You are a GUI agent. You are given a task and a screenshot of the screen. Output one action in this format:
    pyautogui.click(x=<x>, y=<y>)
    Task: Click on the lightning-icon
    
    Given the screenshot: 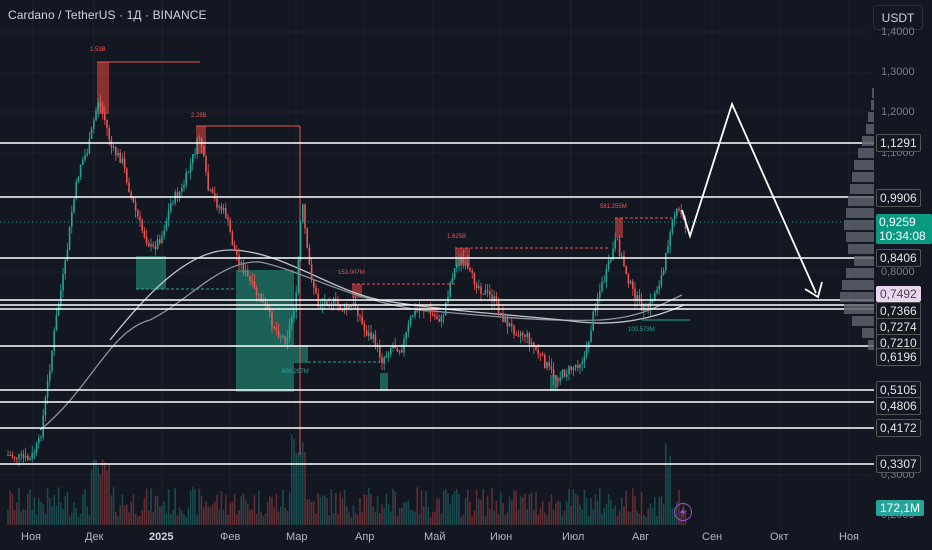 What is the action you would take?
    pyautogui.click(x=683, y=512)
    